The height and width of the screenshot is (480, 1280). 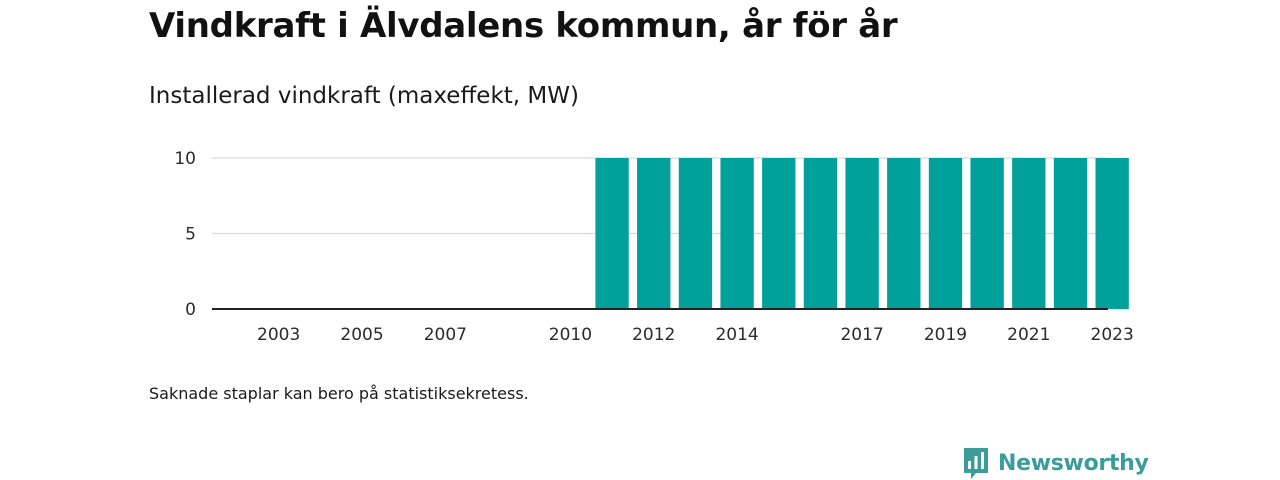 I want to click on x-tick-label: 2012, so click(x=653, y=335).